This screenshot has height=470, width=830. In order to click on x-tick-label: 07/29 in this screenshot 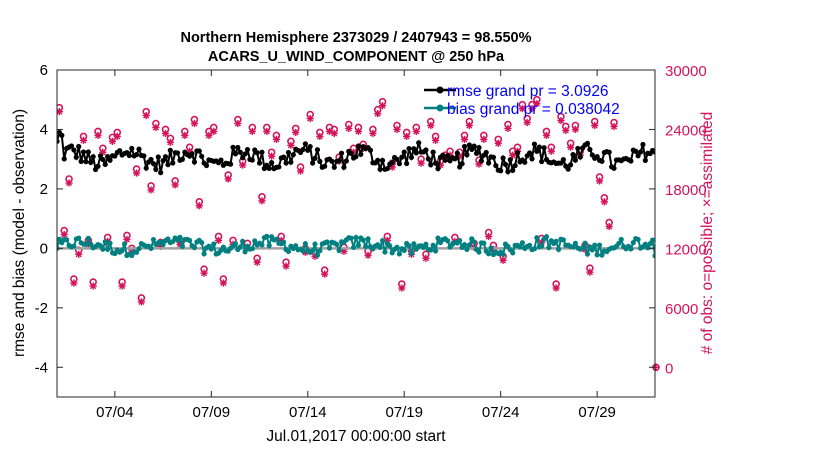, I will do `click(597, 412)`.